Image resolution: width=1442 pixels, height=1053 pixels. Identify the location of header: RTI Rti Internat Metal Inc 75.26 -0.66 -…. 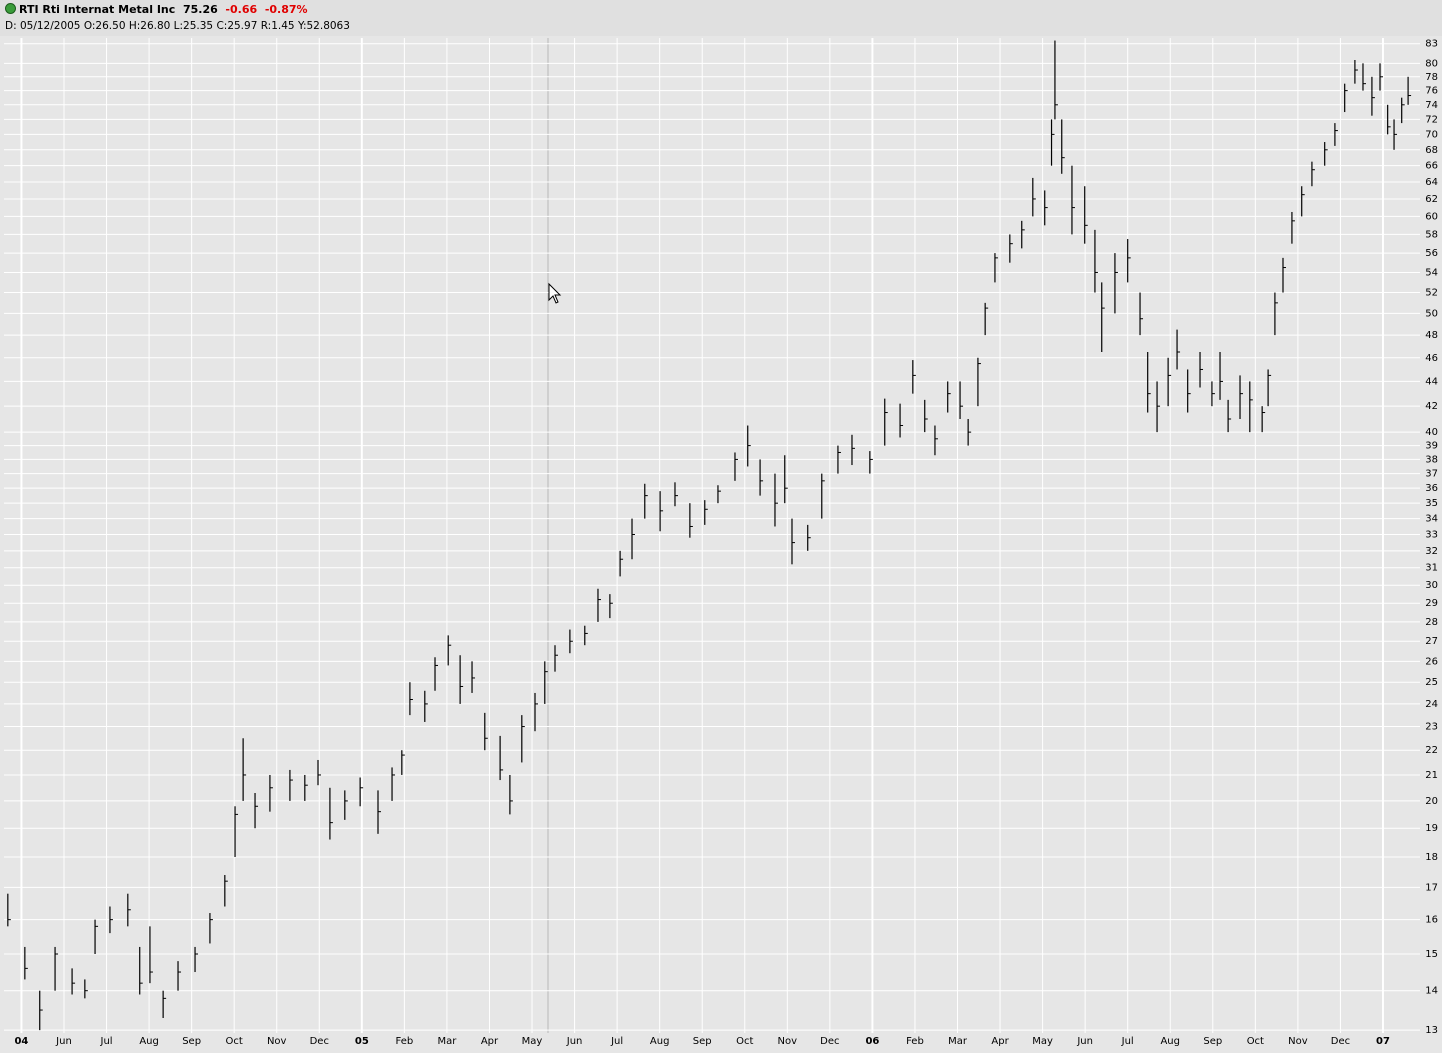
(721, 18).